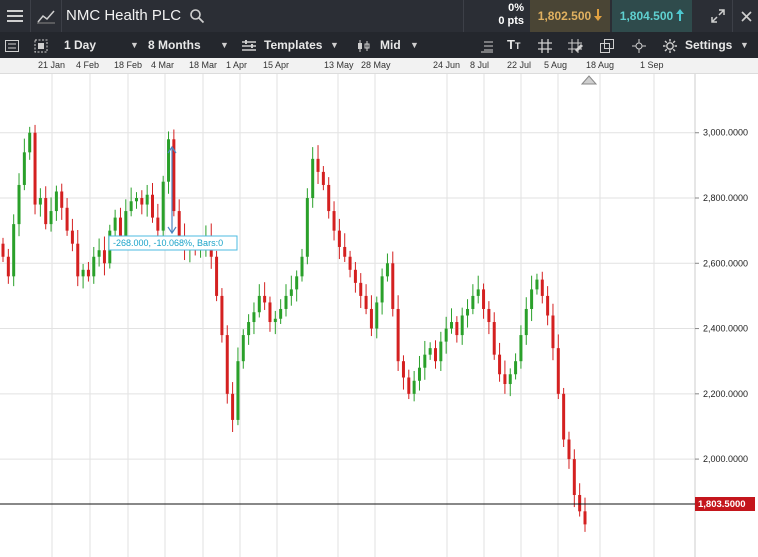  What do you see at coordinates (725, 394) in the screenshot?
I see `y-tick-label: 2,200.0000` at bounding box center [725, 394].